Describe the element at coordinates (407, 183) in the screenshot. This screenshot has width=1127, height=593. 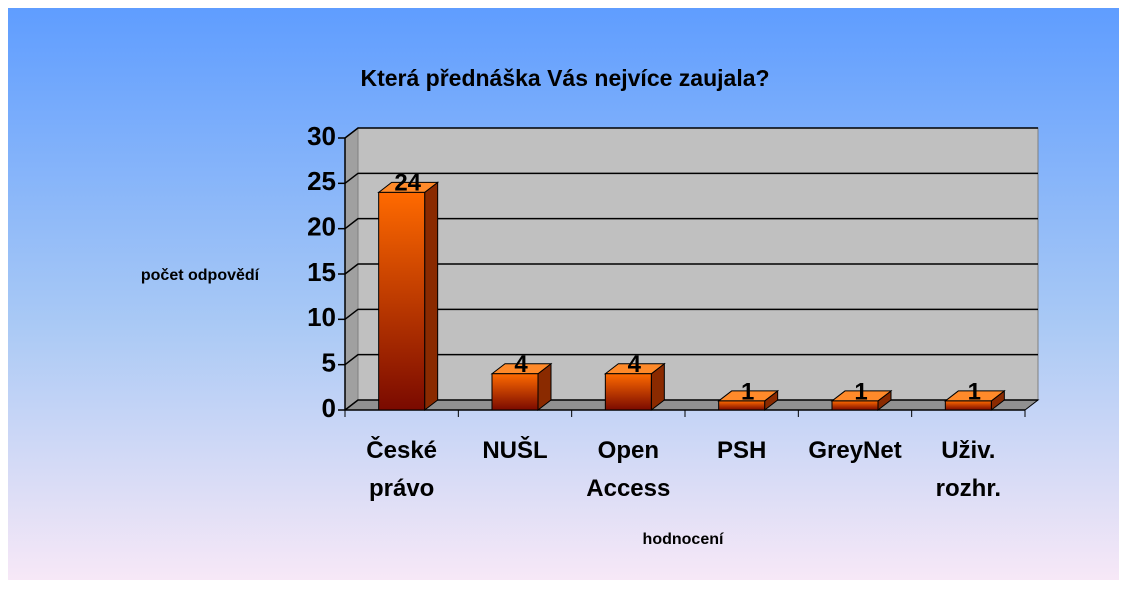
I see `value-label: 24` at that location.